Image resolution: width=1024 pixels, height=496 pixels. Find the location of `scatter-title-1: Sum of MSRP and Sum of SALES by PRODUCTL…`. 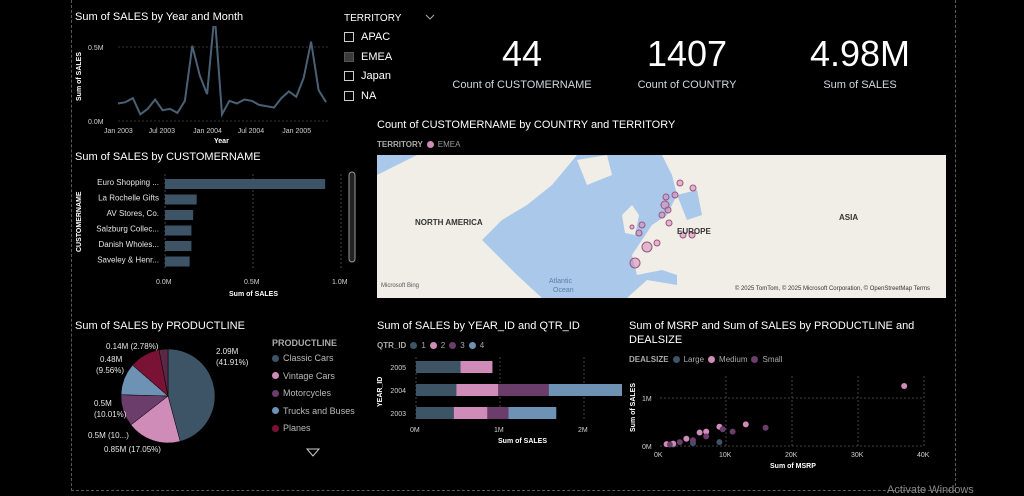

scatter-title-1: Sum of MSRP and Sum of SALES by PRODUCTL… is located at coordinates (772, 326).